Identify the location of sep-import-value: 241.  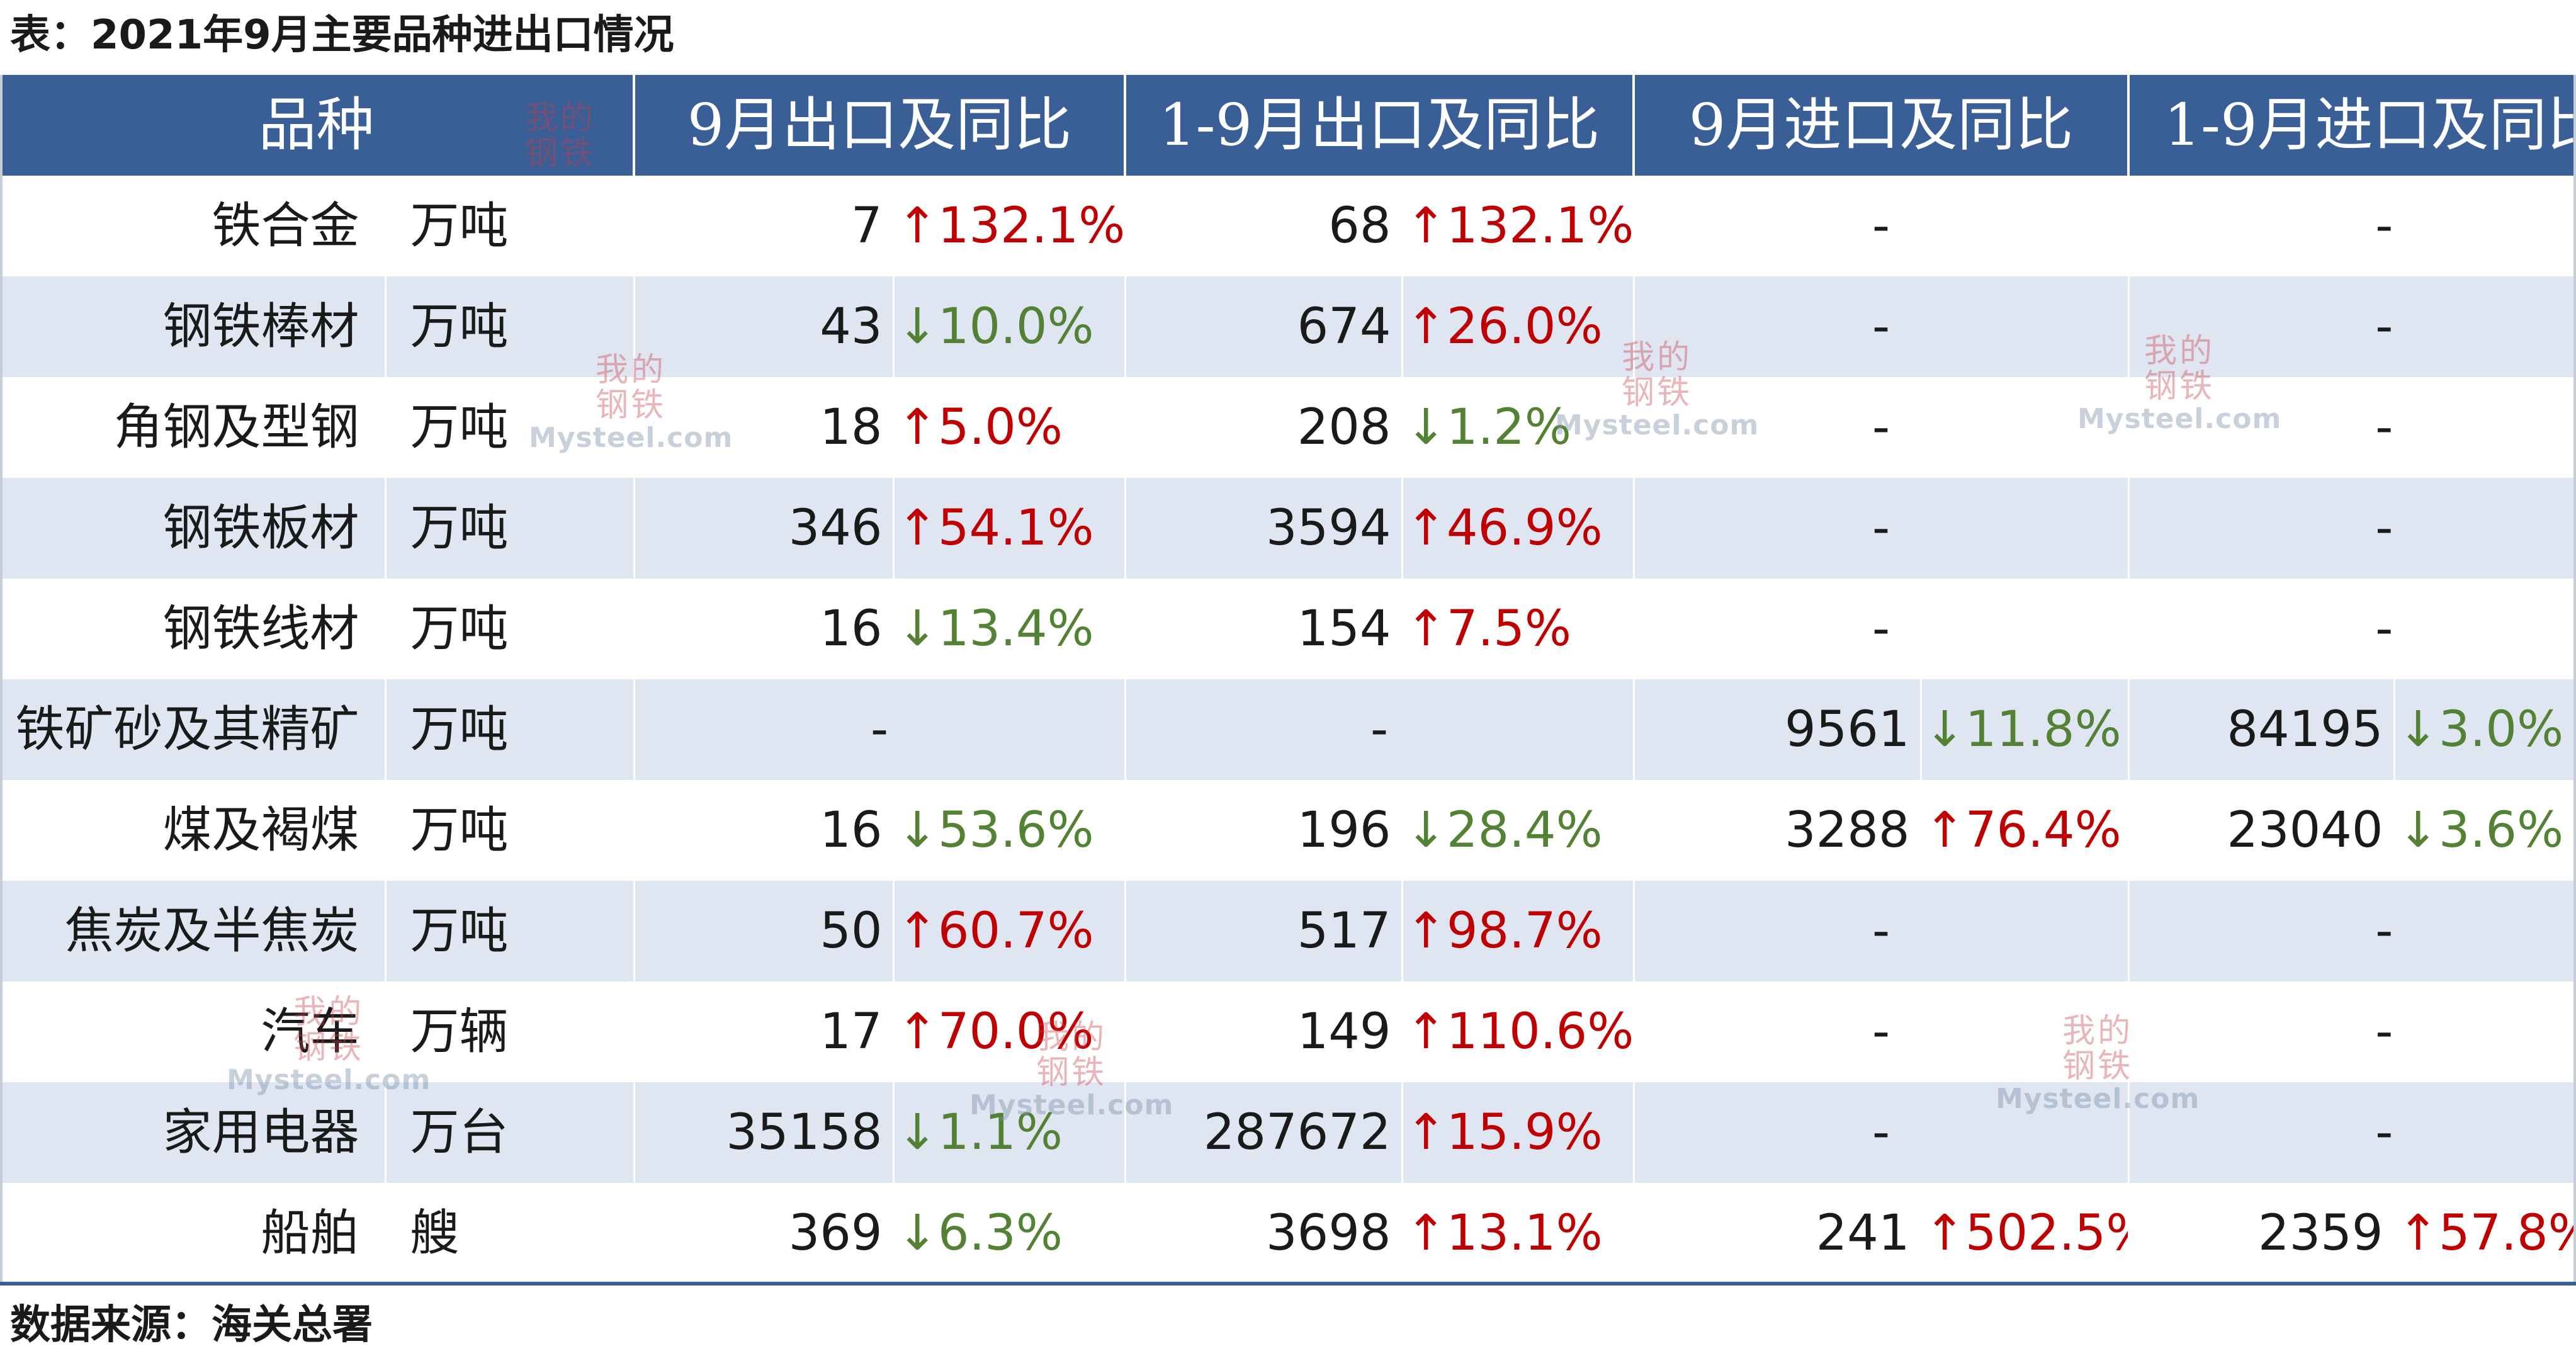
(1778, 1233).